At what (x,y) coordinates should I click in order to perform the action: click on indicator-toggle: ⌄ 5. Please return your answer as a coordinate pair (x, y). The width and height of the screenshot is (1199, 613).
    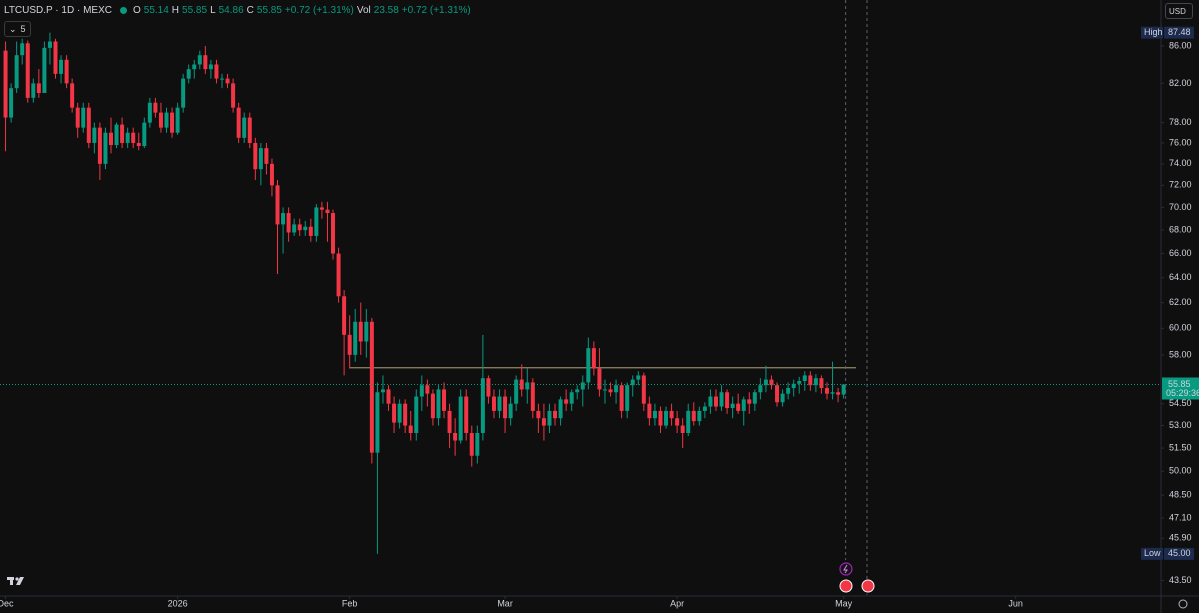
    Looking at the image, I should click on (17, 29).